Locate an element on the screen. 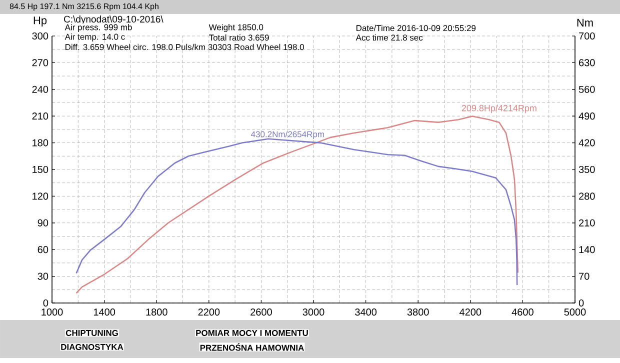 The image size is (620, 363). x-tick-label: 4600 is located at coordinates (523, 312).